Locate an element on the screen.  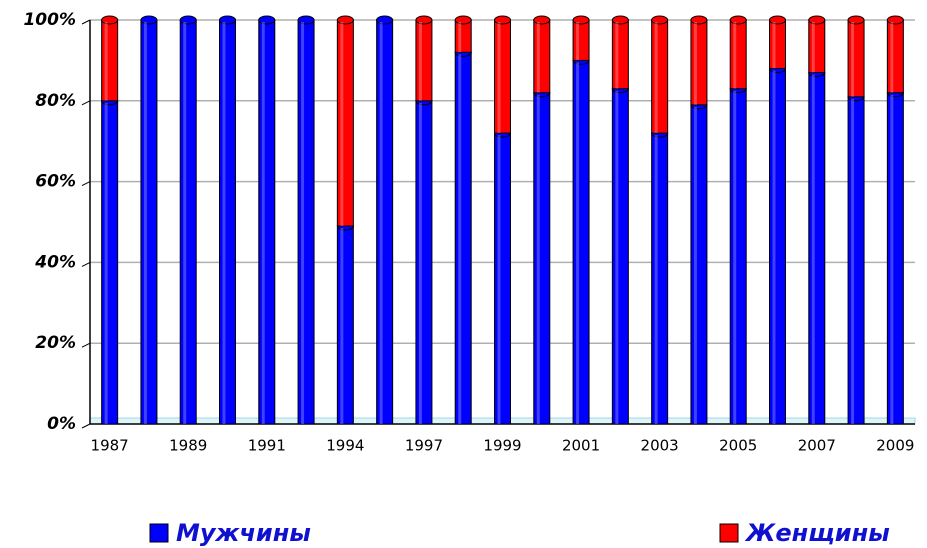
x-tick-label: 2009 is located at coordinates (895, 446).